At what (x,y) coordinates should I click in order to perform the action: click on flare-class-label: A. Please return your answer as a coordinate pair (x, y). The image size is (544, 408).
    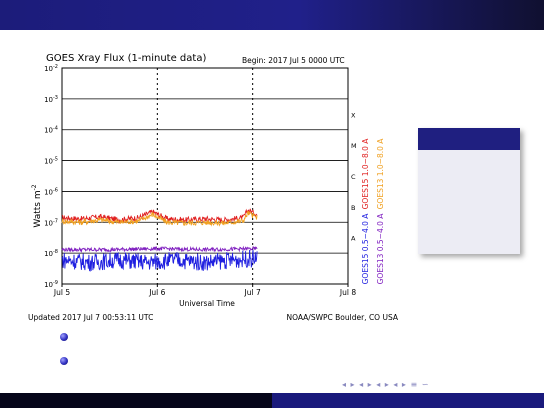
    Looking at the image, I should click on (353, 239).